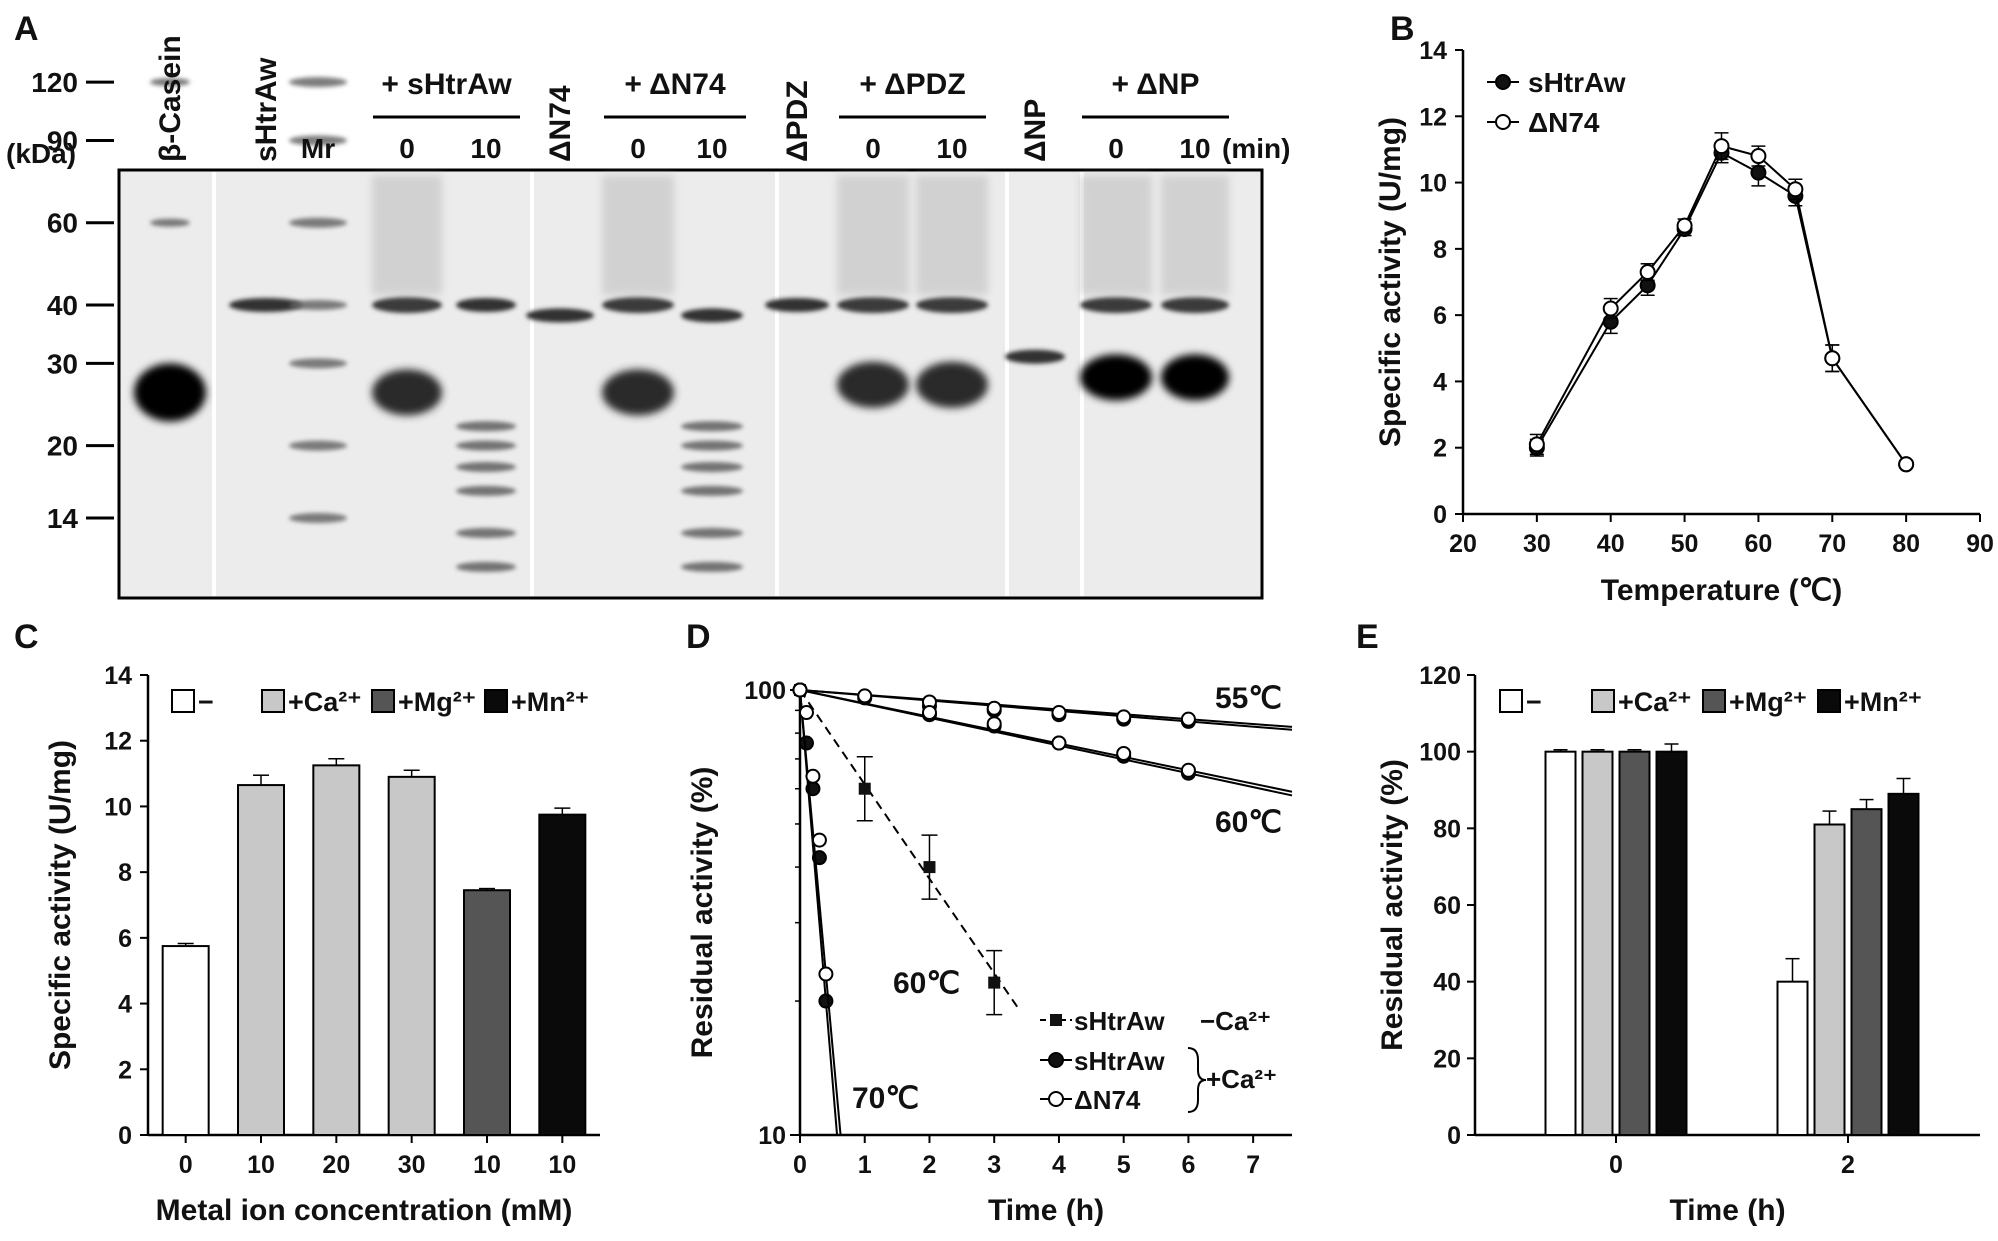  I want to click on annotation-label: 55℃, so click(1248, 698).